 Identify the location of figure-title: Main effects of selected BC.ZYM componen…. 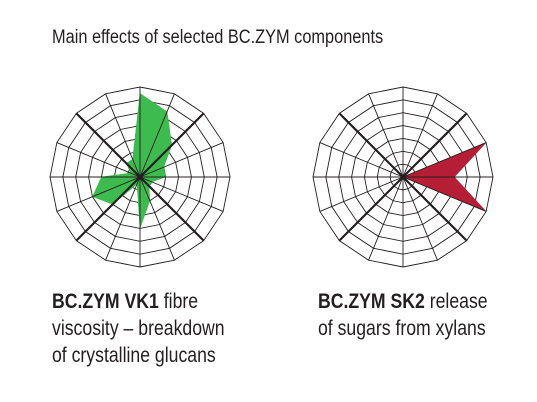
(218, 37).